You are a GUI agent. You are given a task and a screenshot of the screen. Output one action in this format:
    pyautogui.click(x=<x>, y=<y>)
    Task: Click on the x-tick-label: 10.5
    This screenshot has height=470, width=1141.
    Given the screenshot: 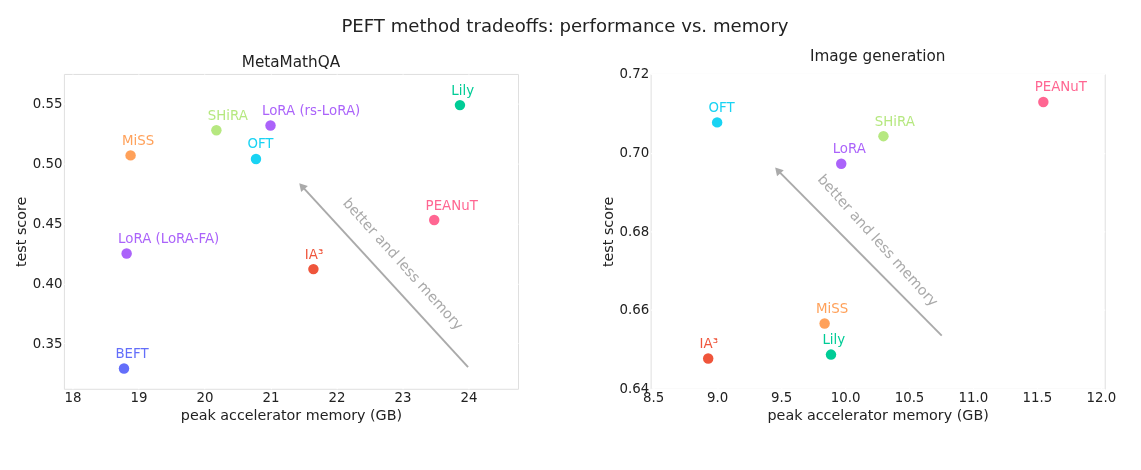 What is the action you would take?
    pyautogui.click(x=909, y=397)
    